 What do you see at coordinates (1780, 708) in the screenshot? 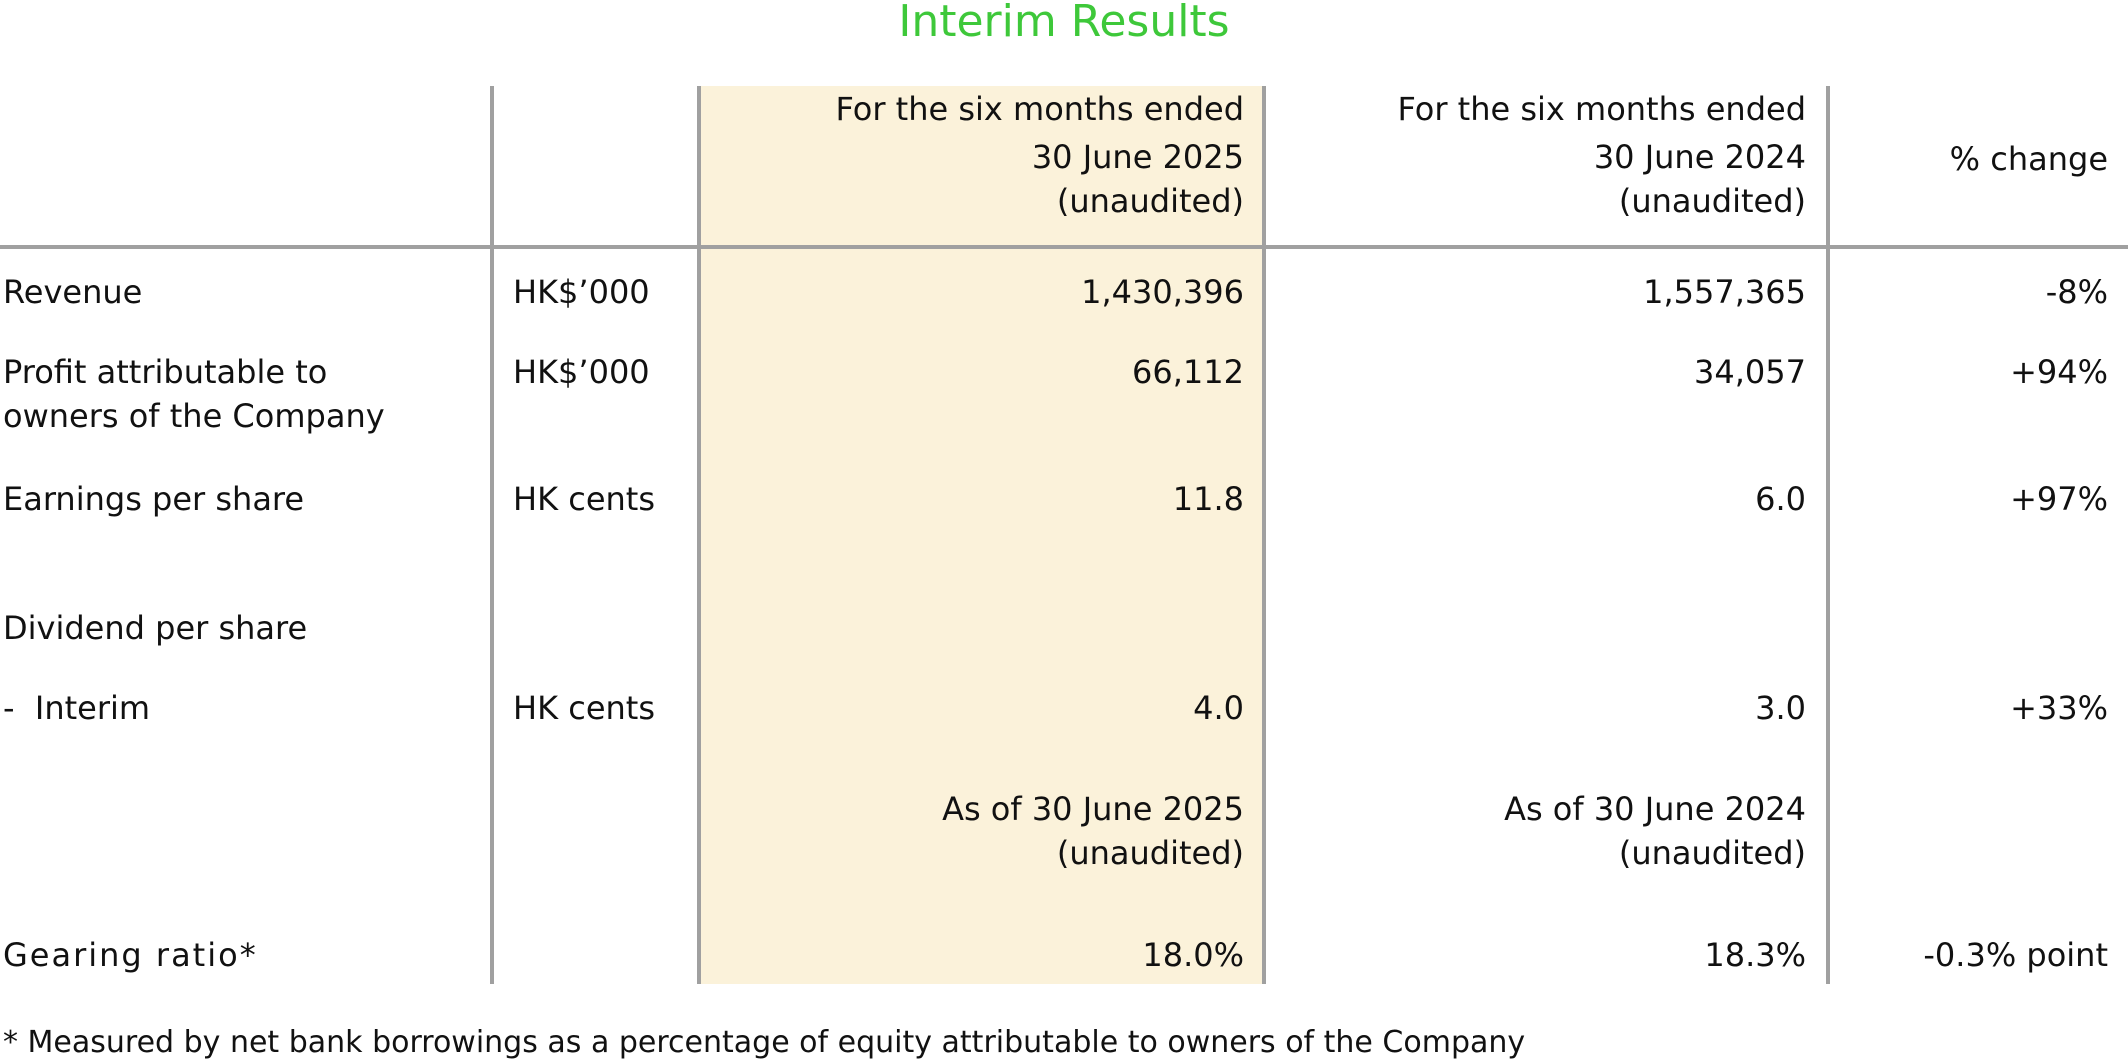
I see `row-prior-value: 3.0` at bounding box center [1780, 708].